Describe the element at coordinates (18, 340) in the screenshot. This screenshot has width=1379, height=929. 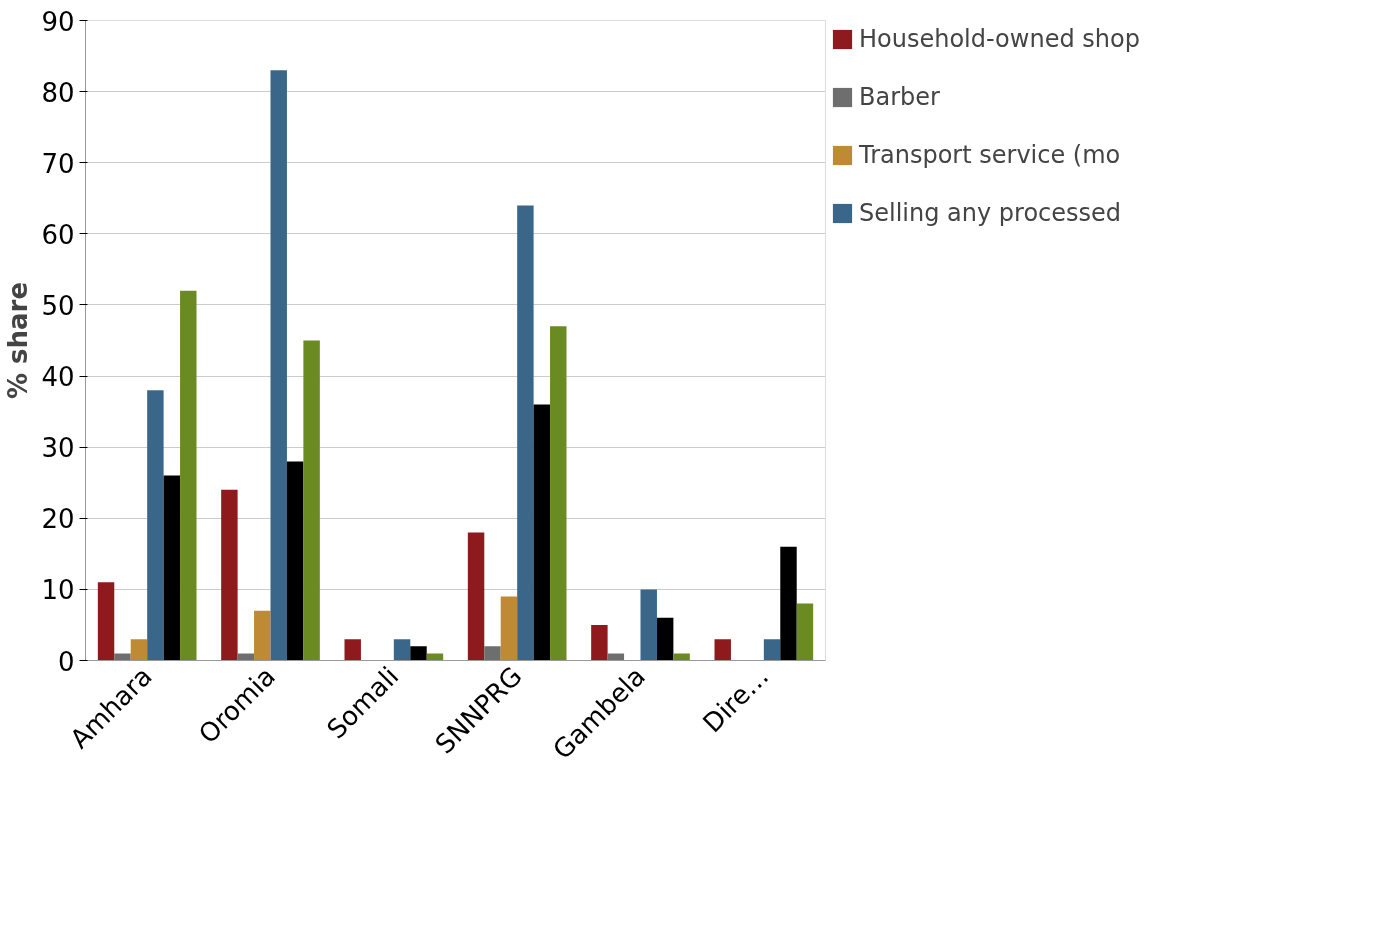
I see `y-axis-title: % share` at that location.